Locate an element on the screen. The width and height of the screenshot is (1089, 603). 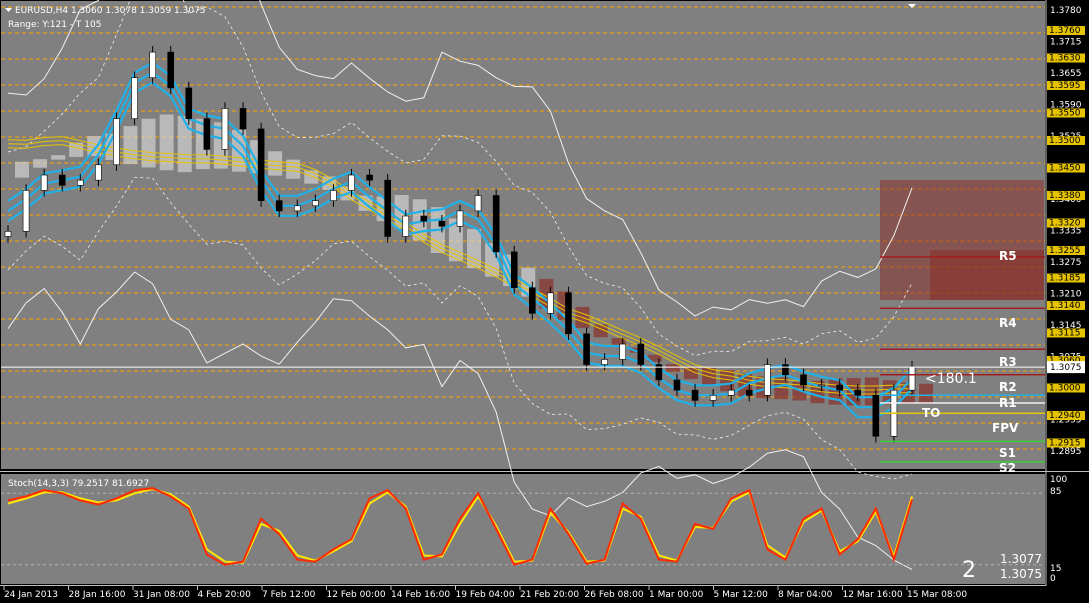
cloud-future is located at coordinates (962, 240).